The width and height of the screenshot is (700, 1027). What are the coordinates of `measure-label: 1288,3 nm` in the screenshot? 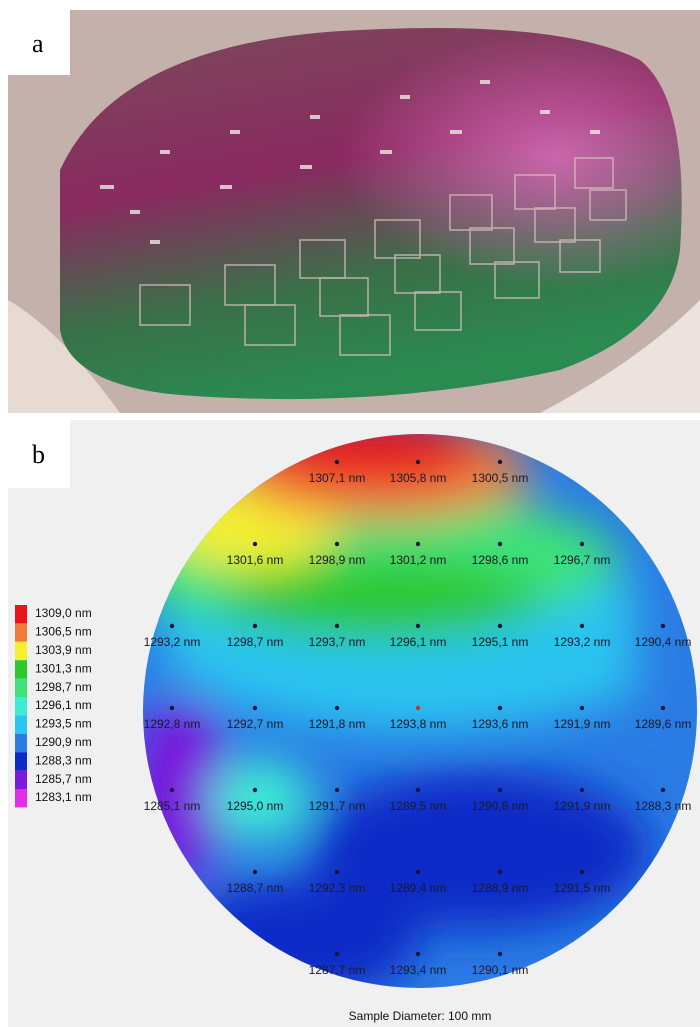 It's located at (663, 806).